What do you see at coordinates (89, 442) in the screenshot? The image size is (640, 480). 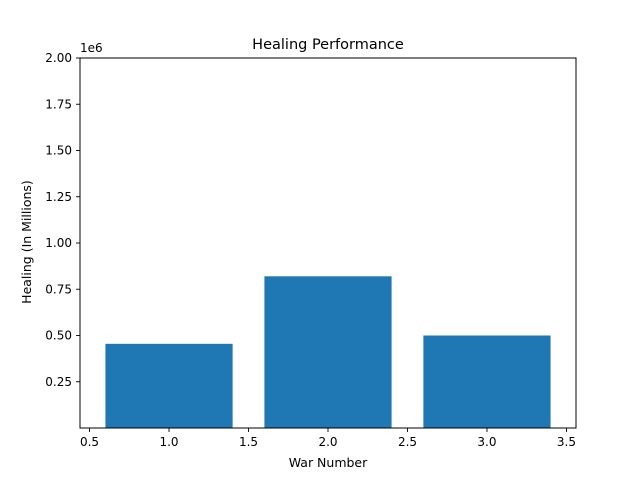 I see `x-tick-label: 0.5` at bounding box center [89, 442].